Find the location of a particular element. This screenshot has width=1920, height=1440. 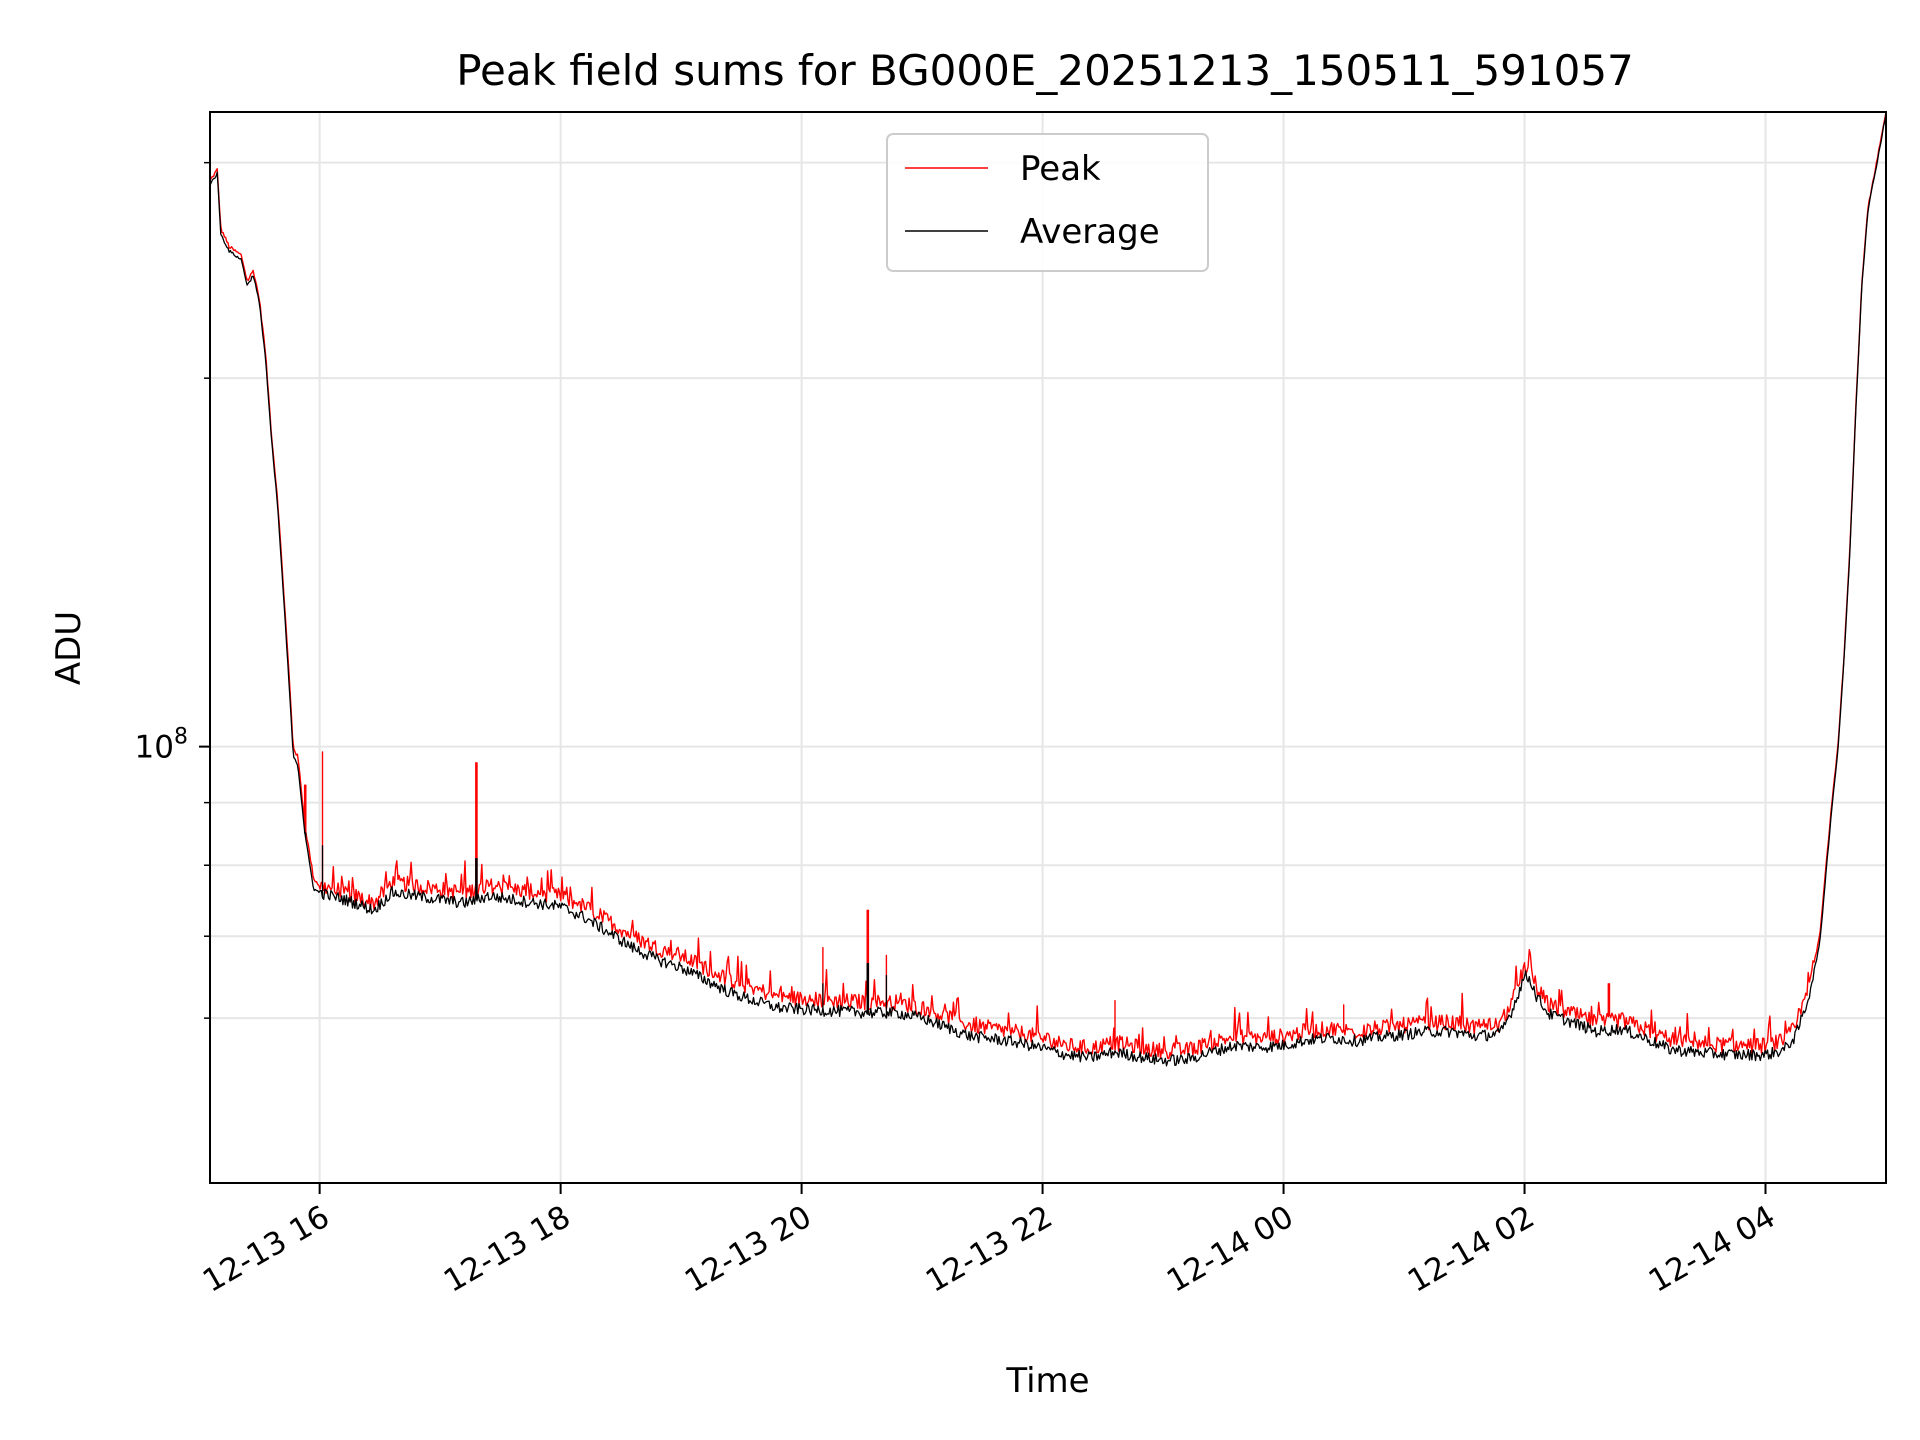

legend: Peak Average is located at coordinates (1047, 202).